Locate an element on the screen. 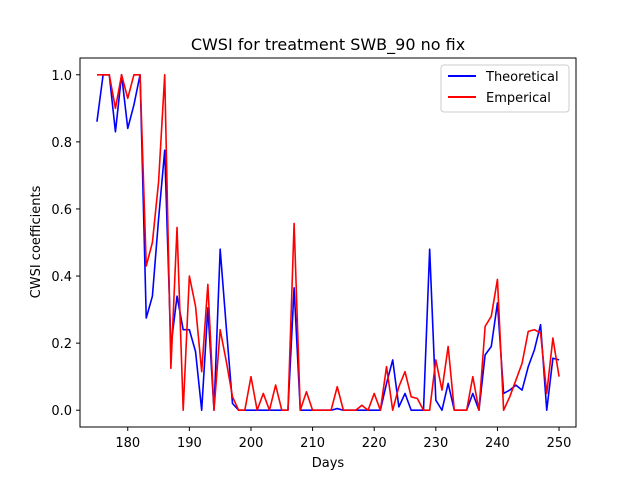 The width and height of the screenshot is (640, 480). y-axis: 0.0 0.2 0.4 0.6 0.8 1.0 is located at coordinates (65, 244).